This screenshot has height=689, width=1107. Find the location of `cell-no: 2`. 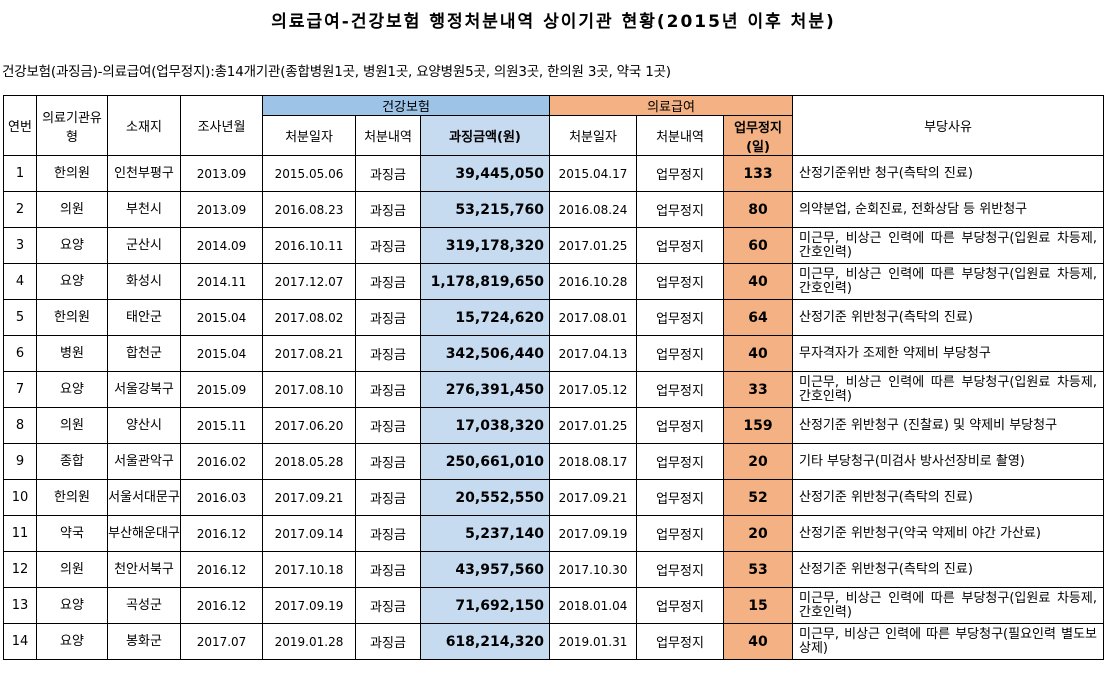

cell-no: 2 is located at coordinates (20, 209).